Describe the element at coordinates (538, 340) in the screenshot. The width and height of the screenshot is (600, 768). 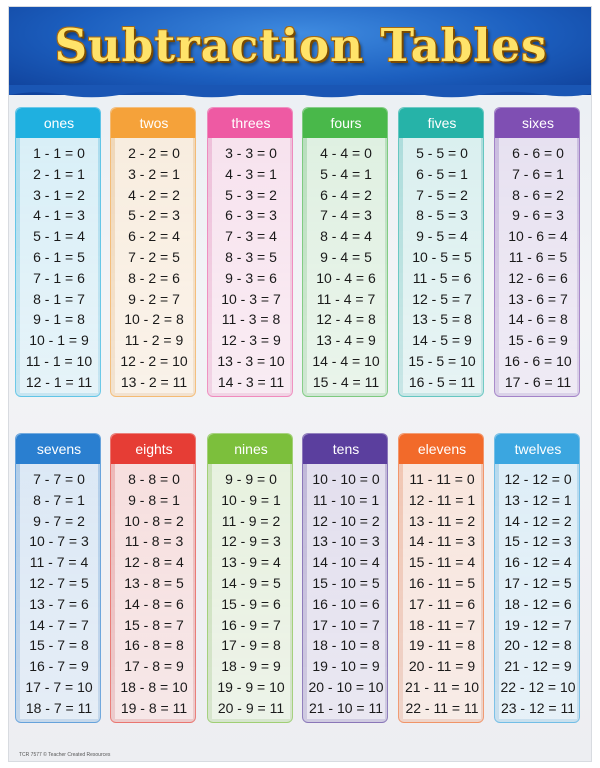
I see `equation-row: 15 - 6 = 9` at that location.